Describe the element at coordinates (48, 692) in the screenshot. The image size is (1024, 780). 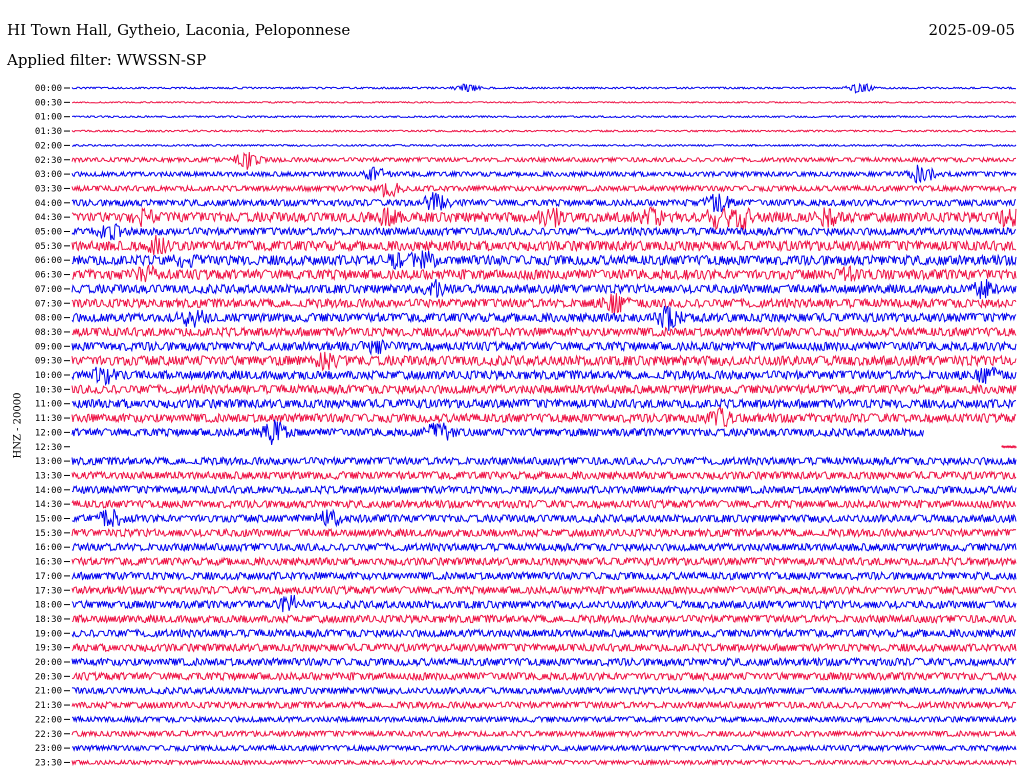
I see `row-label: 21:00` at that location.